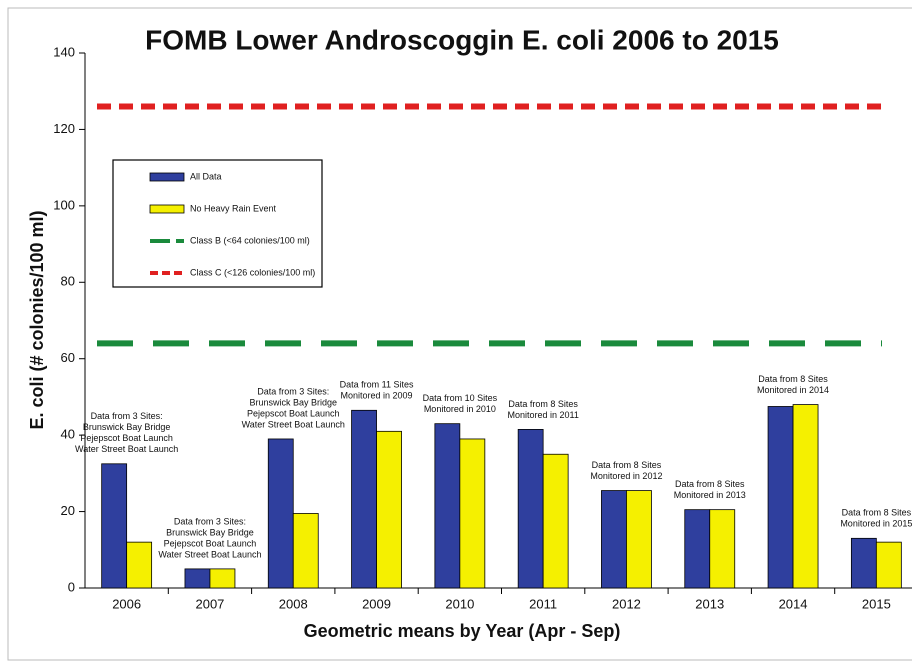  What do you see at coordinates (626, 603) in the screenshot?
I see `x-tick-label: 2012` at bounding box center [626, 603].